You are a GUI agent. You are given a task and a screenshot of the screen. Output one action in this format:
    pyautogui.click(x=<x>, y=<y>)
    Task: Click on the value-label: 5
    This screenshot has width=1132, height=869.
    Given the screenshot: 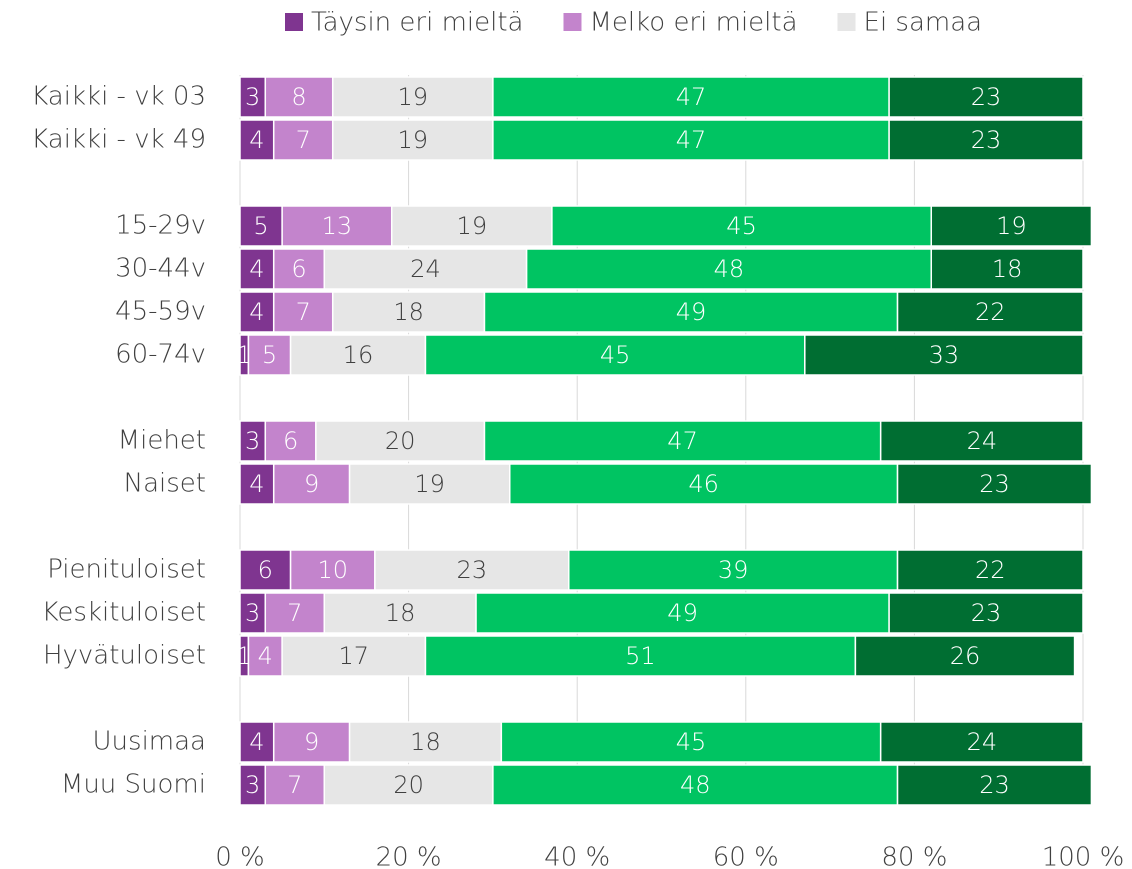 What is the action you would take?
    pyautogui.click(x=260, y=226)
    